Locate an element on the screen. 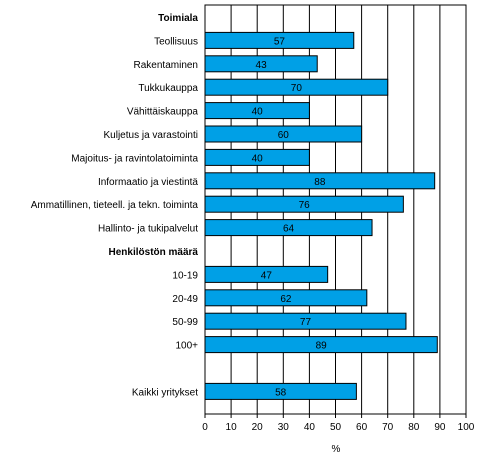 The image size is (493, 473). x-axis-label: % is located at coordinates (336, 449).